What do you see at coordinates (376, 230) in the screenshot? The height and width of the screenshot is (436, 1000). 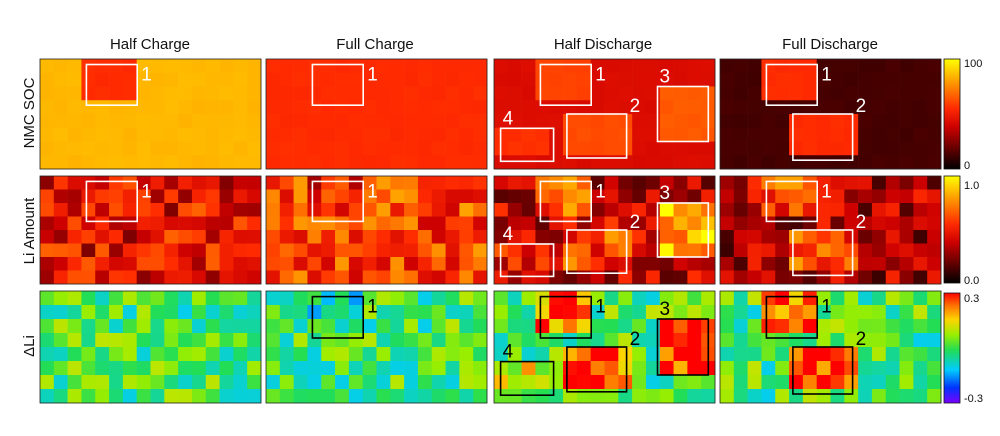 I see `panel-border` at bounding box center [376, 230].